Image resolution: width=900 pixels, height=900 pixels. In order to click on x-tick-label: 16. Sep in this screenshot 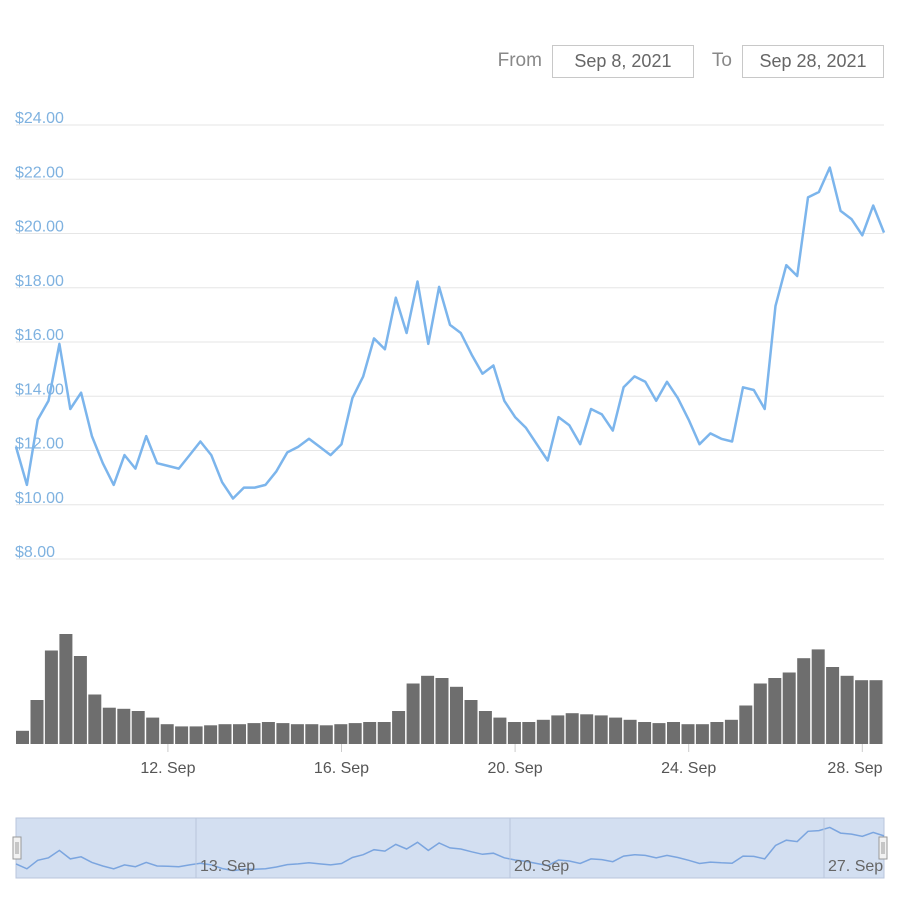, I will do `click(341, 768)`.